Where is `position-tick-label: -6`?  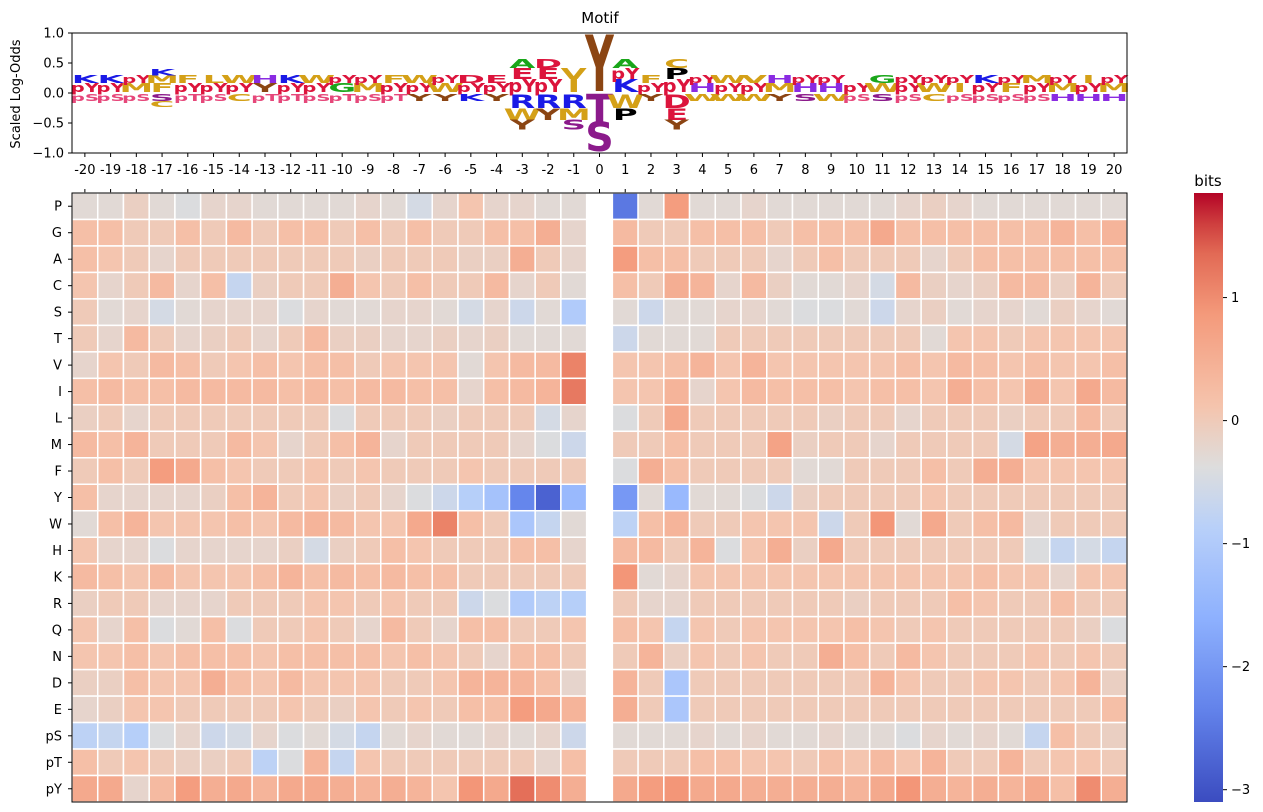 position-tick-label: -6 is located at coordinates (445, 170).